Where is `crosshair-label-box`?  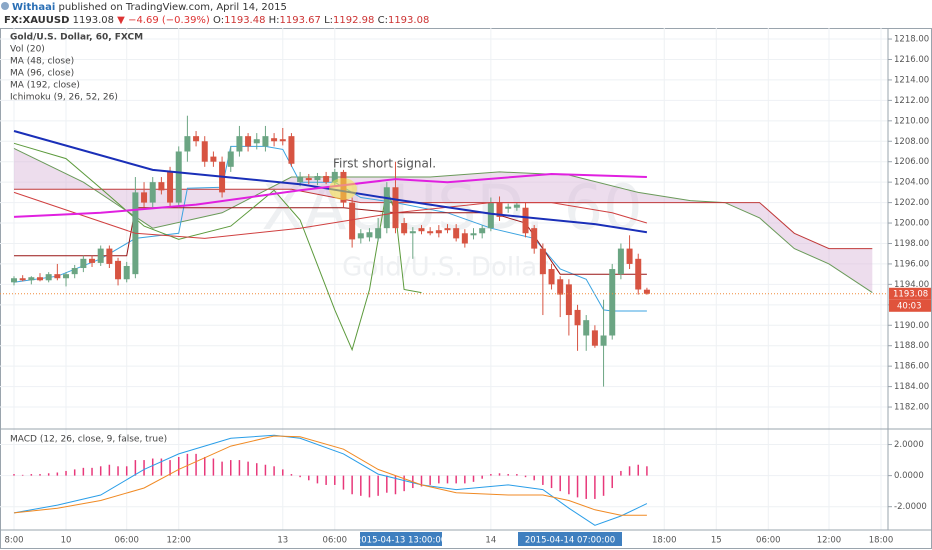 crosshair-label-box is located at coordinates (570, 539).